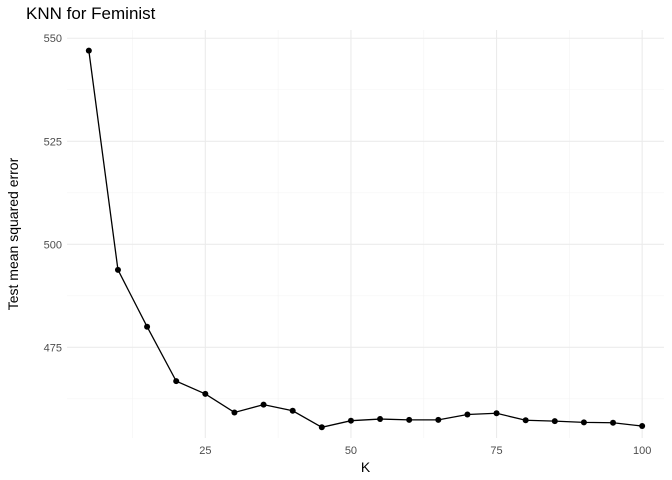 The width and height of the screenshot is (672, 480). What do you see at coordinates (53, 142) in the screenshot?
I see `y-tick-label: 525` at bounding box center [53, 142].